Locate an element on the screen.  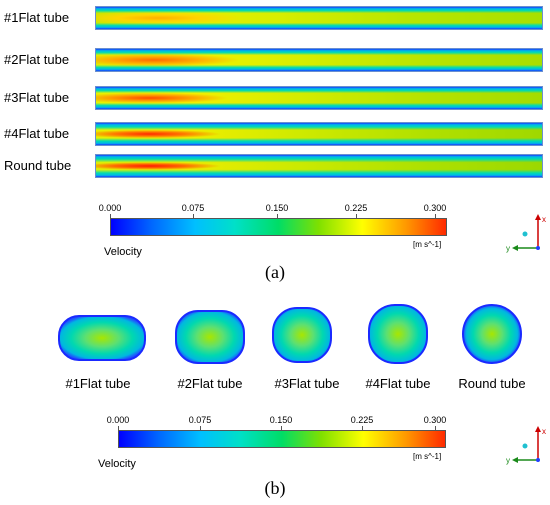
tube-label-2: #2Flat tube is located at coordinates (37, 59).